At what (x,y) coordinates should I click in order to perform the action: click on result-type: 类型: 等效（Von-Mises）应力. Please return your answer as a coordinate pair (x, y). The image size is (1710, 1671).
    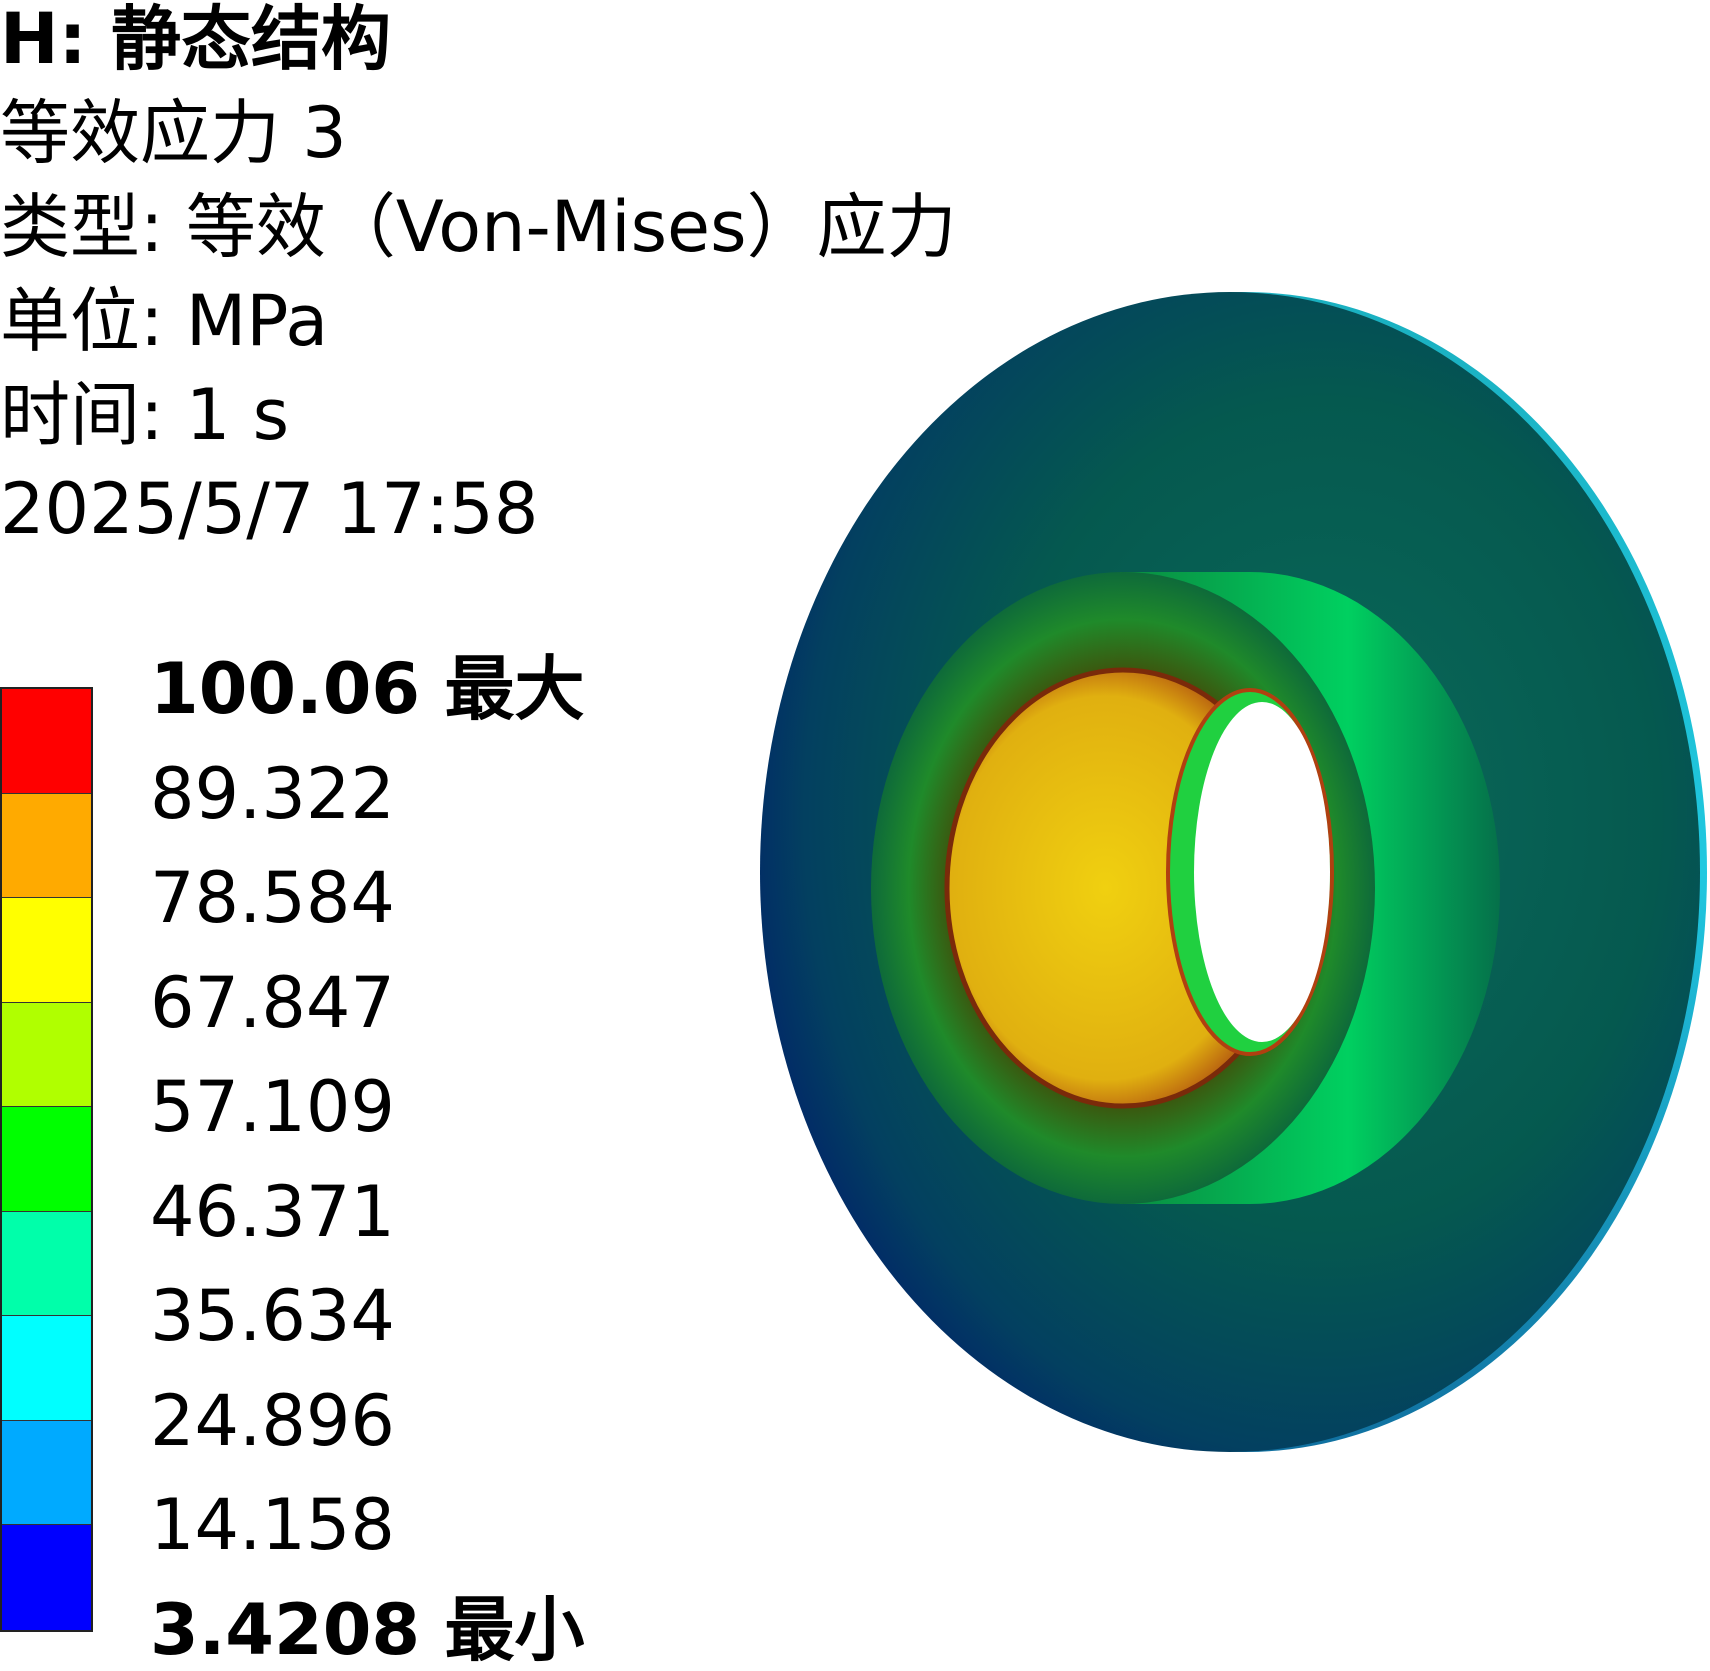
    Looking at the image, I should click on (478, 227).